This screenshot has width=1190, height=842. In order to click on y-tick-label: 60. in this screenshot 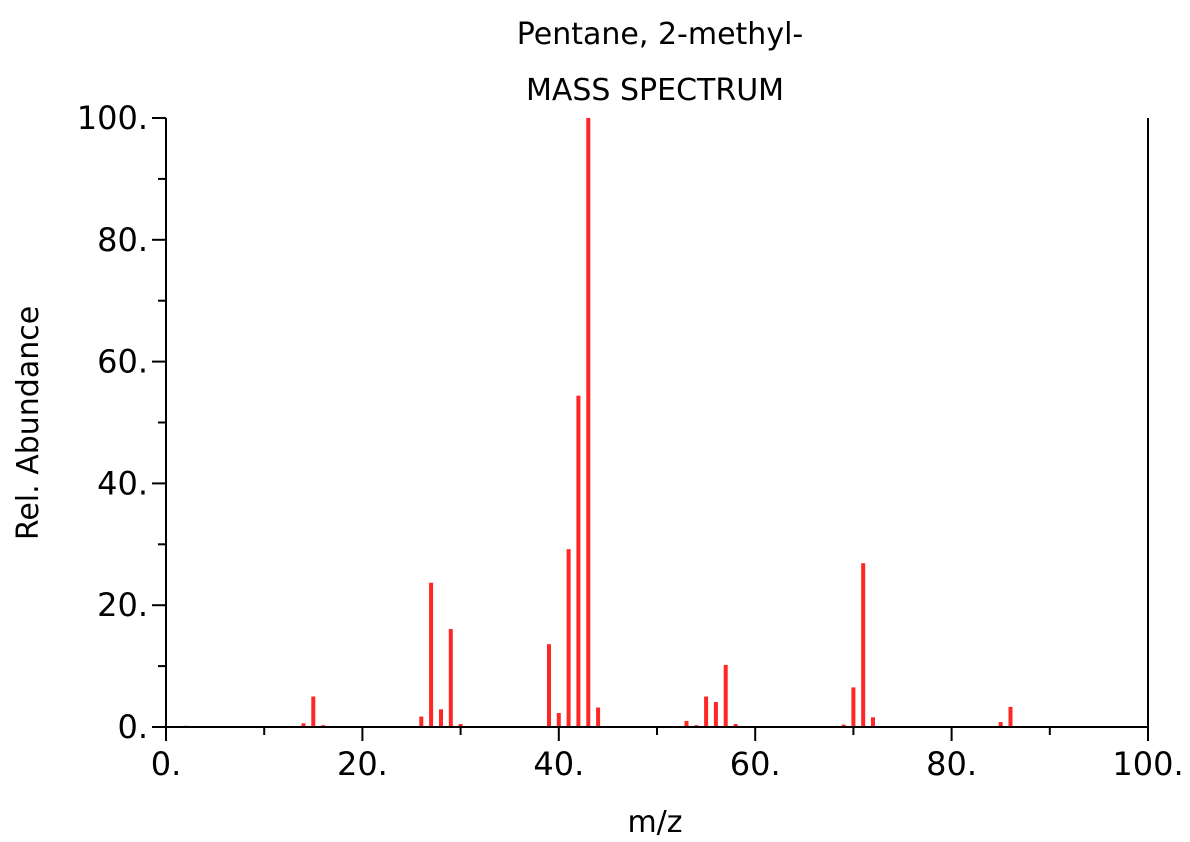, I will do `click(122, 362)`.